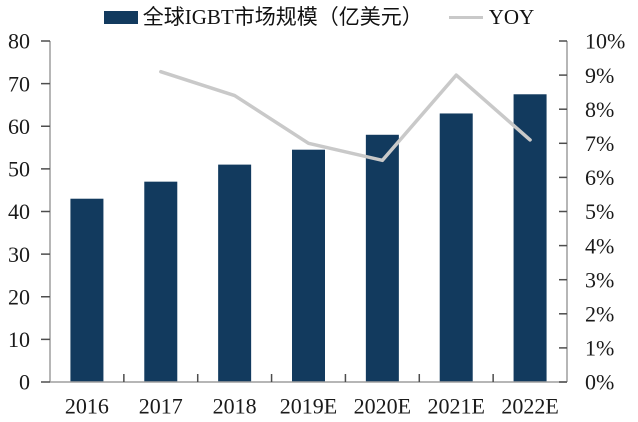 Image resolution: width=638 pixels, height=422 pixels. I want to click on x-category-label: 2016, so click(87, 406).